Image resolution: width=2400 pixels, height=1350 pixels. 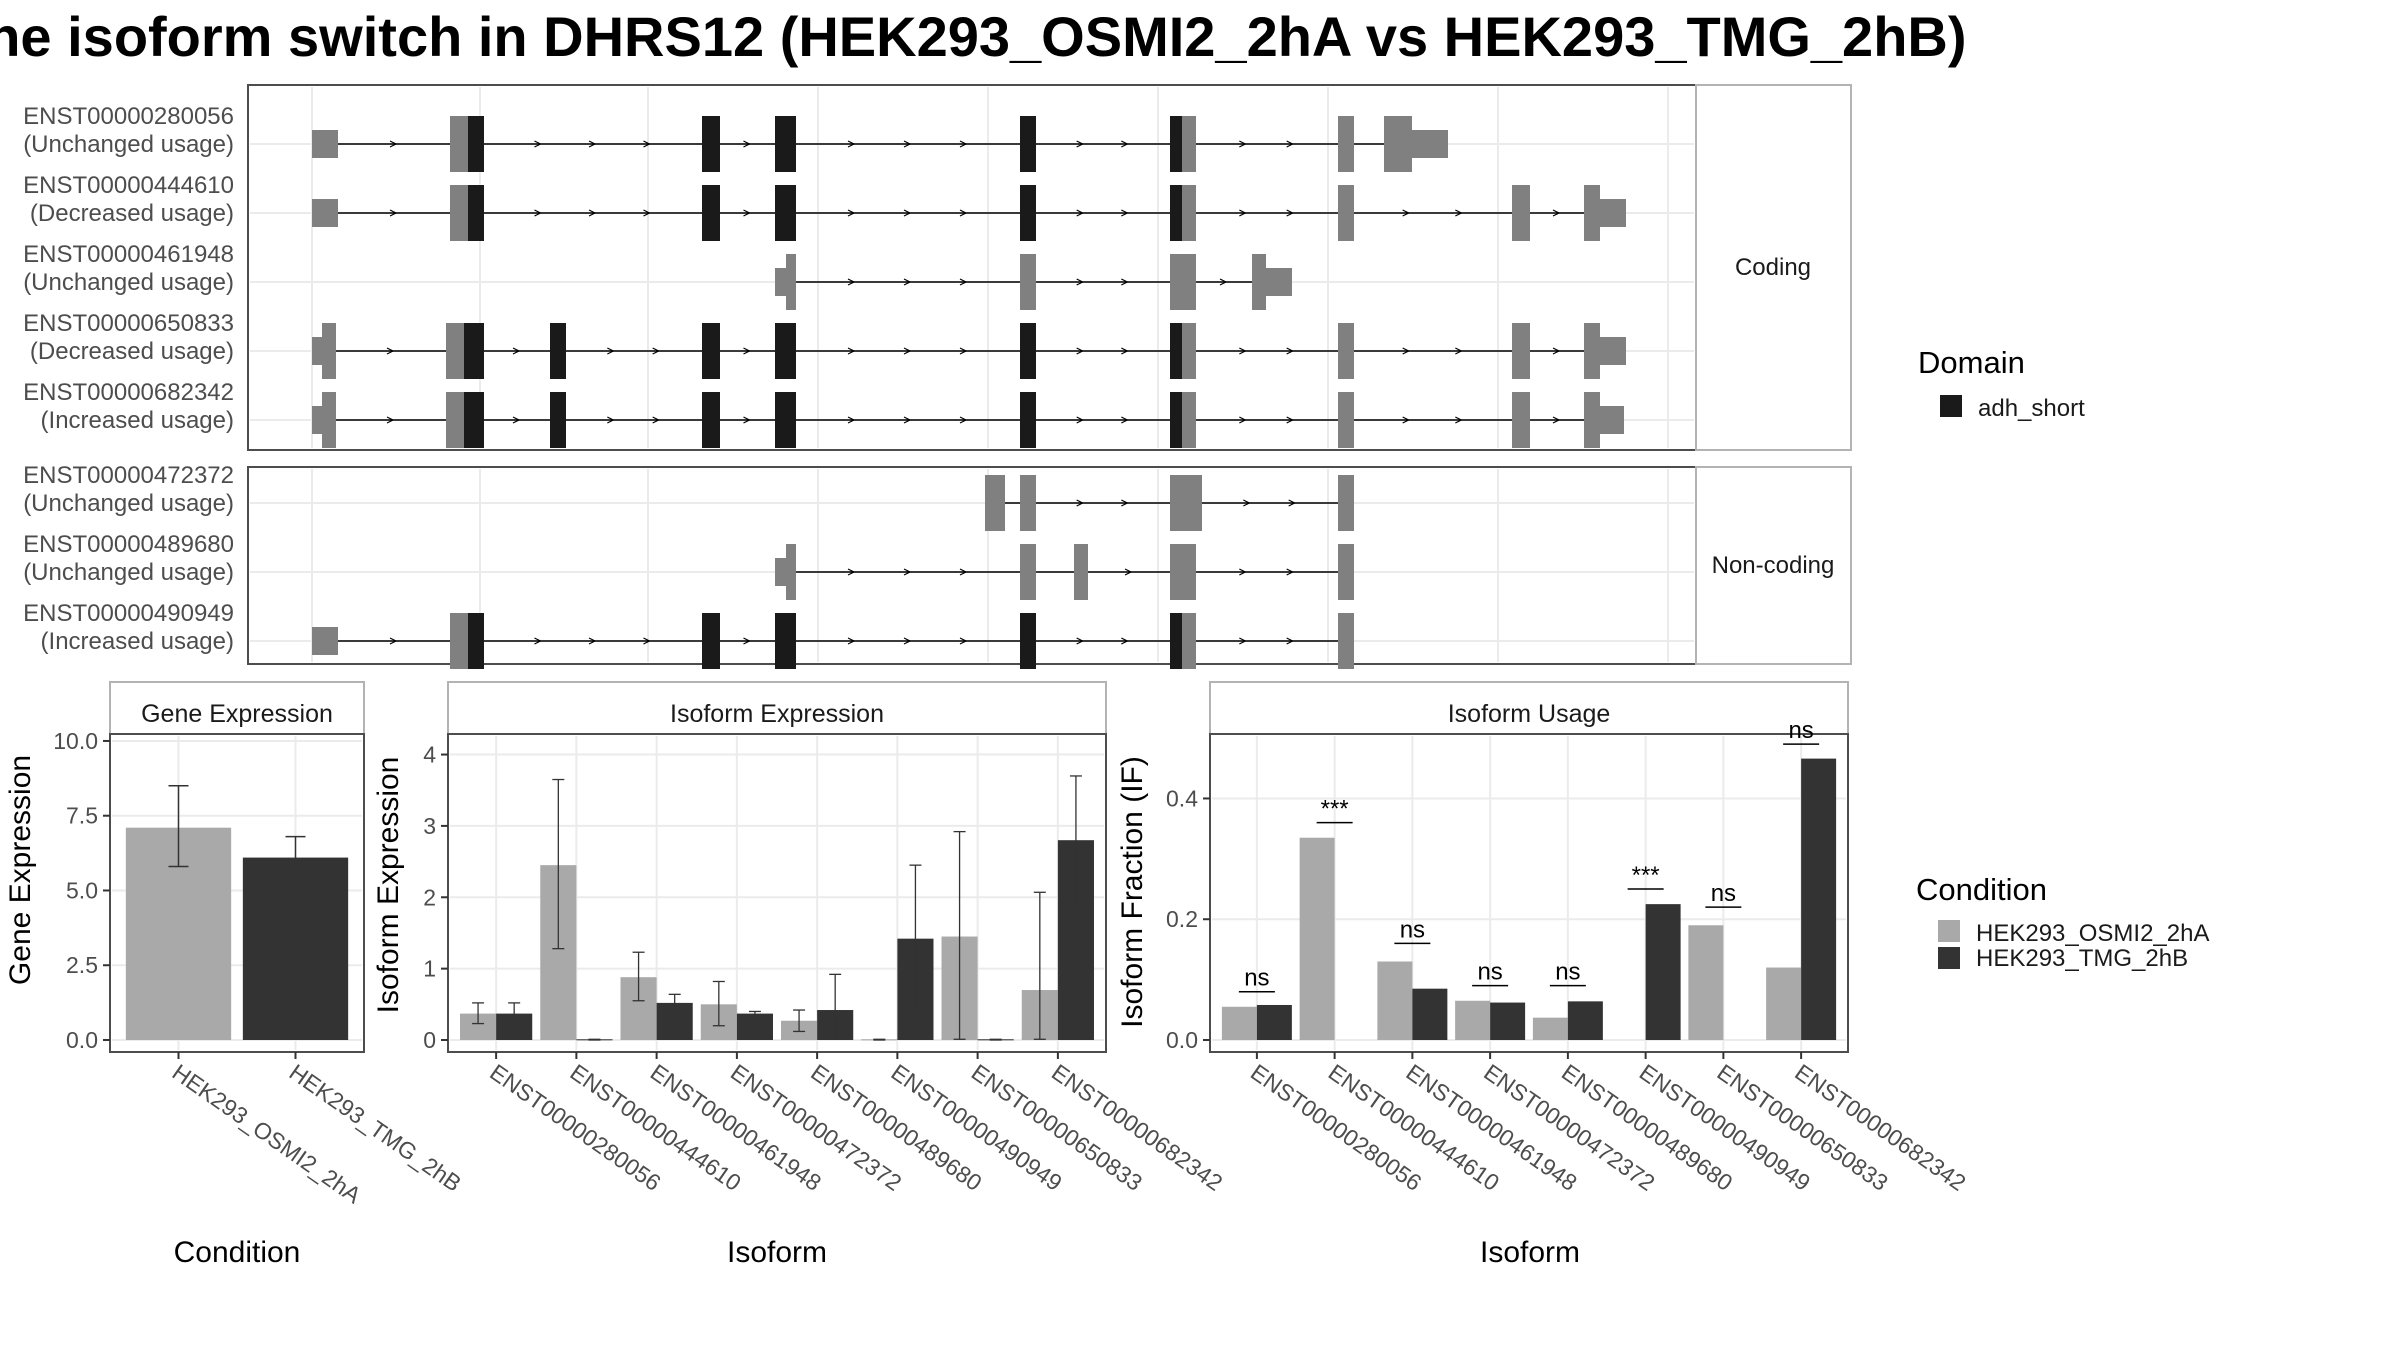 I want to click on y-tick-label: 1, so click(x=429, y=969).